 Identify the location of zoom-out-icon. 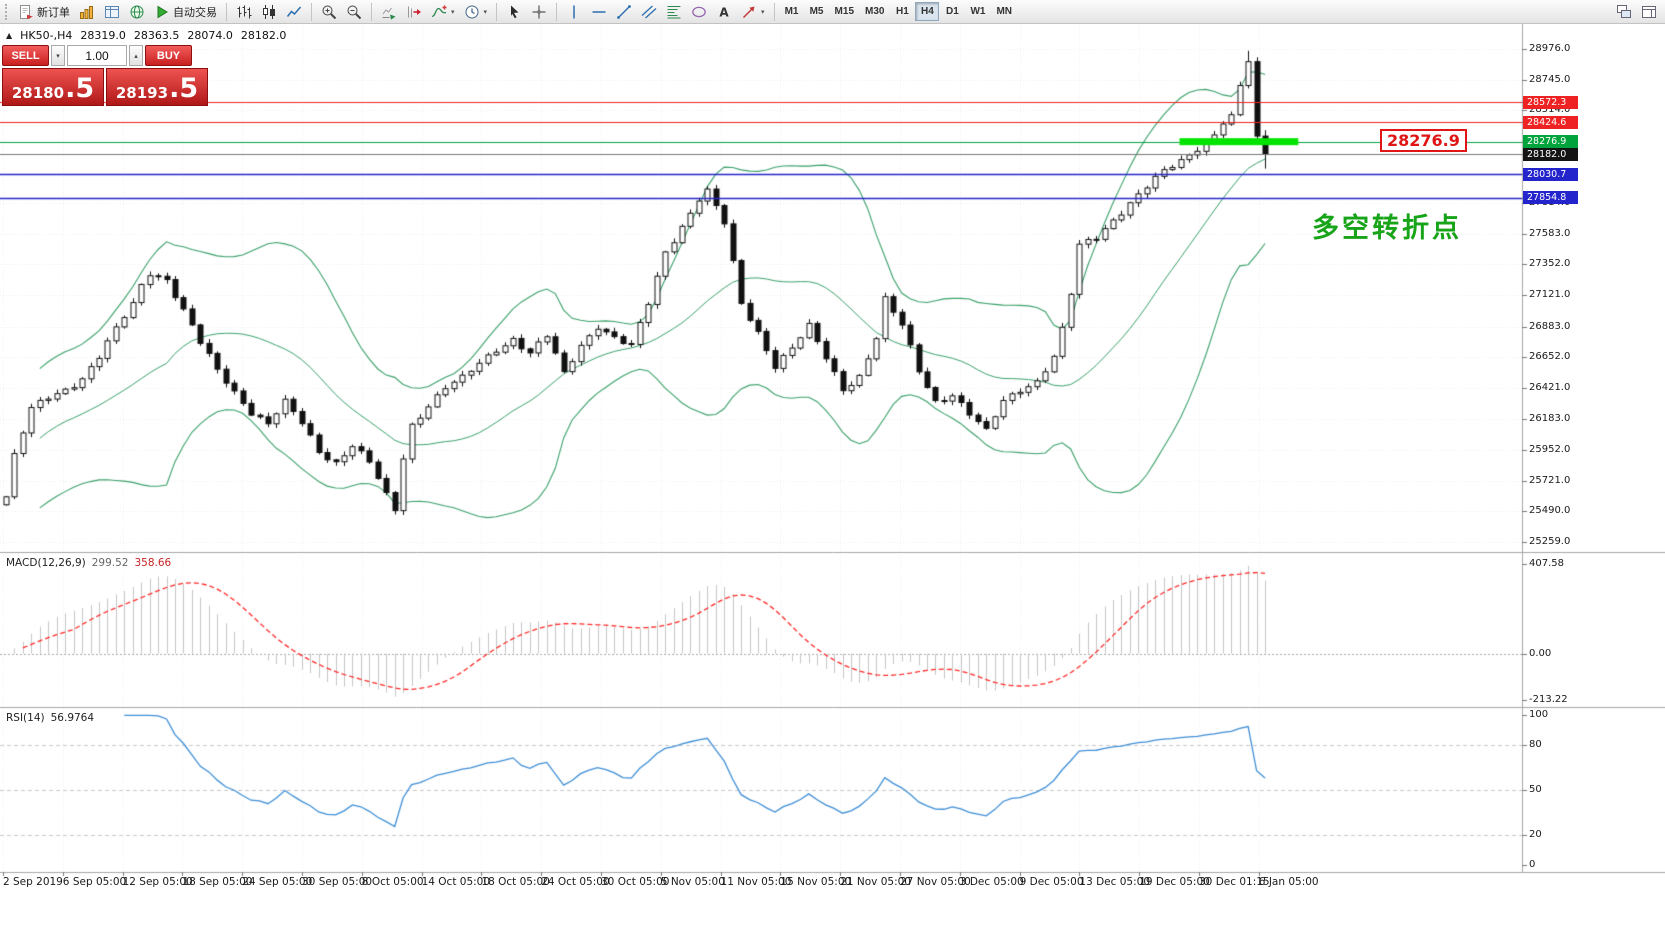
(354, 12).